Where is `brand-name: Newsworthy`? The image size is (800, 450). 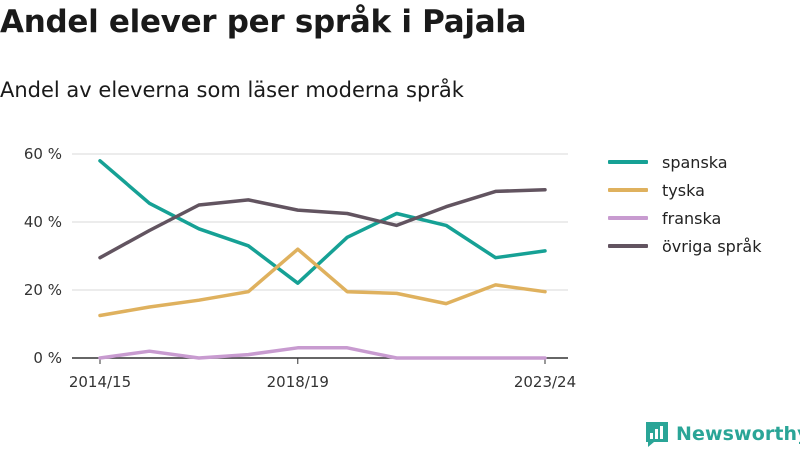 brand-name: Newsworthy is located at coordinates (738, 434).